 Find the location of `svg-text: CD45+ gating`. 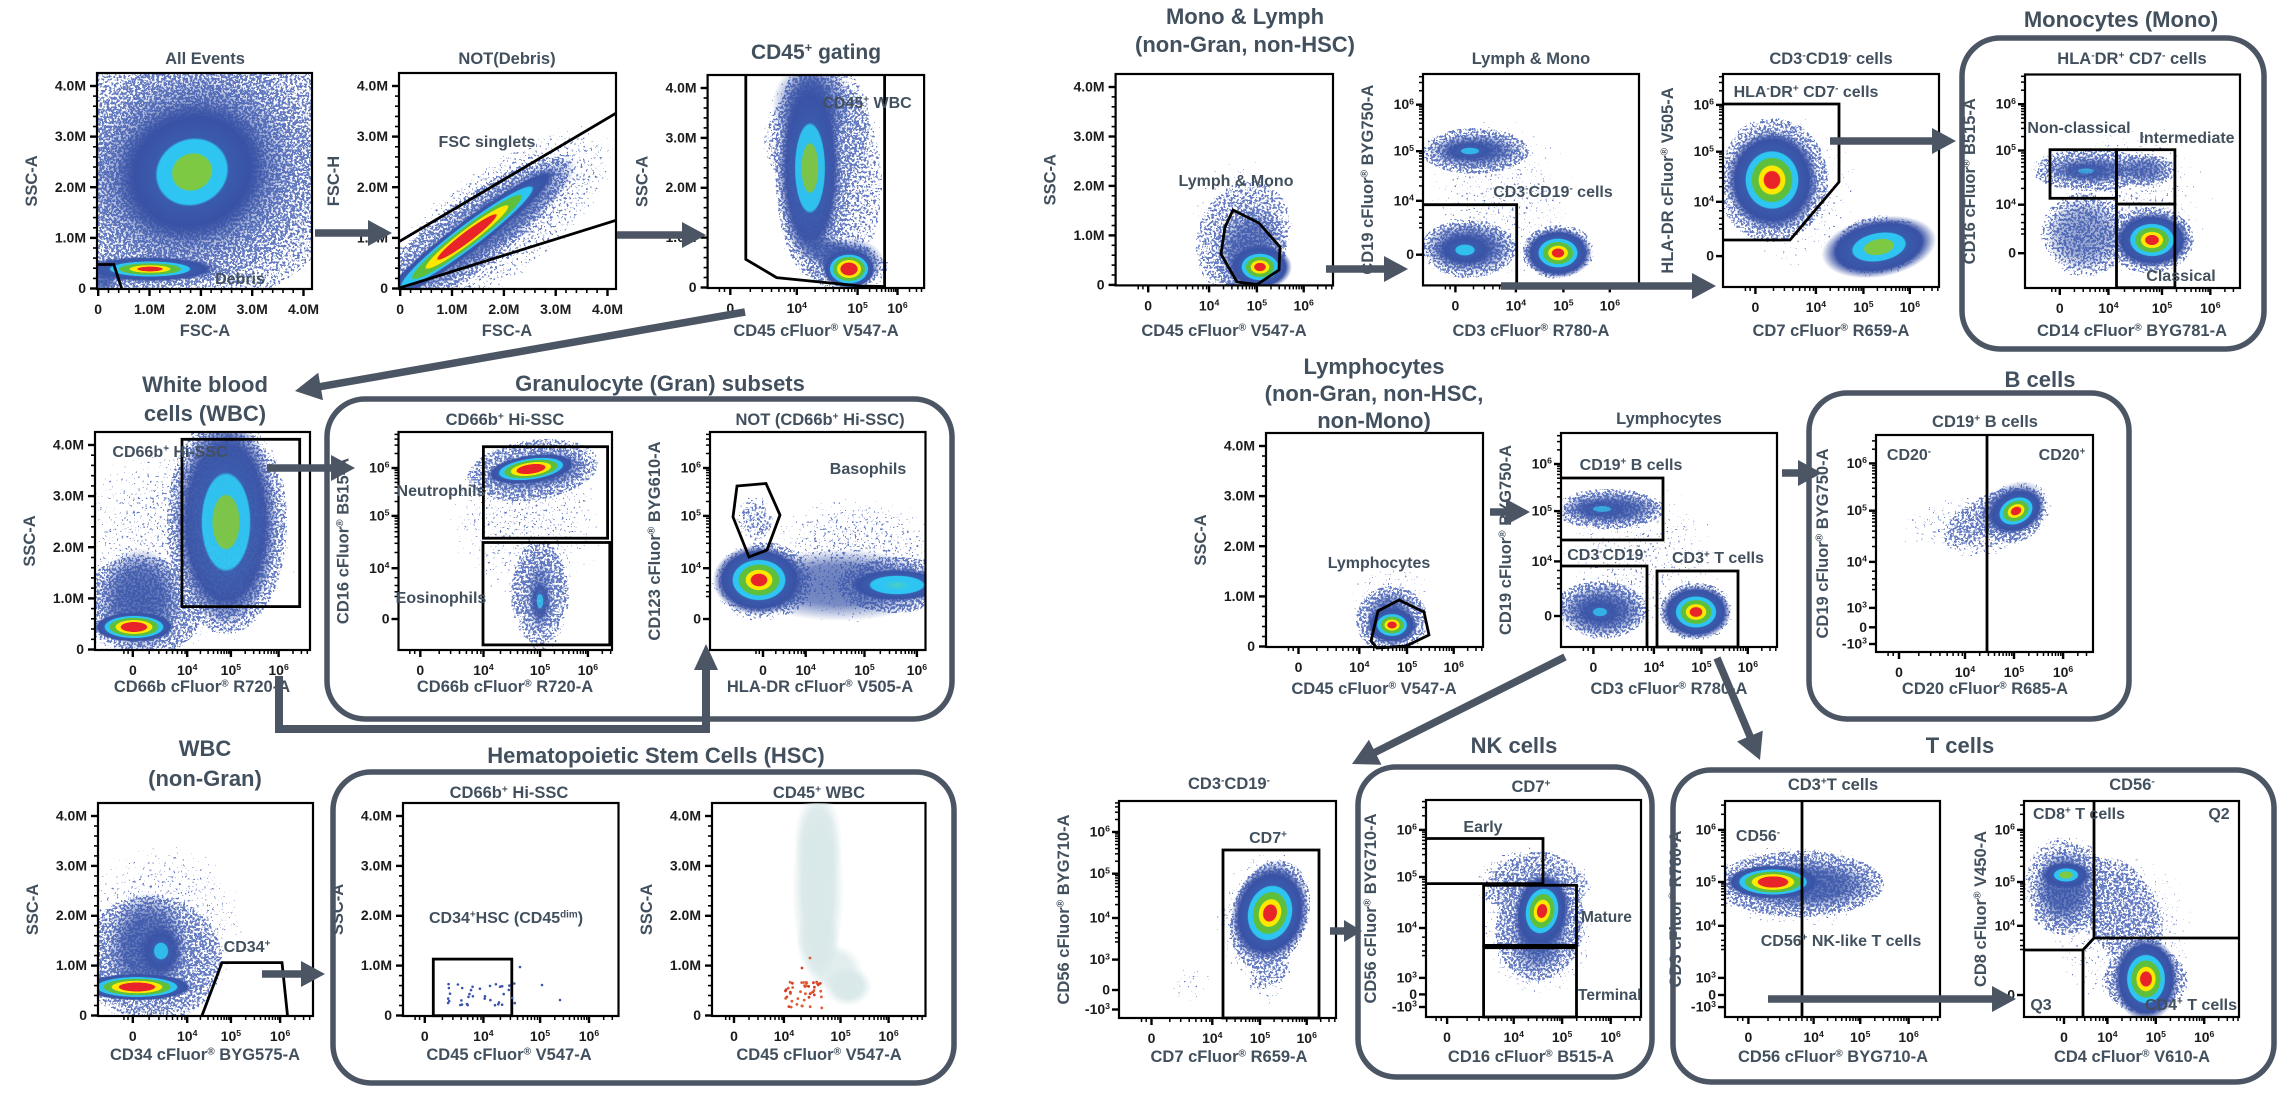

svg-text: CD45+ gating is located at coordinates (816, 52).